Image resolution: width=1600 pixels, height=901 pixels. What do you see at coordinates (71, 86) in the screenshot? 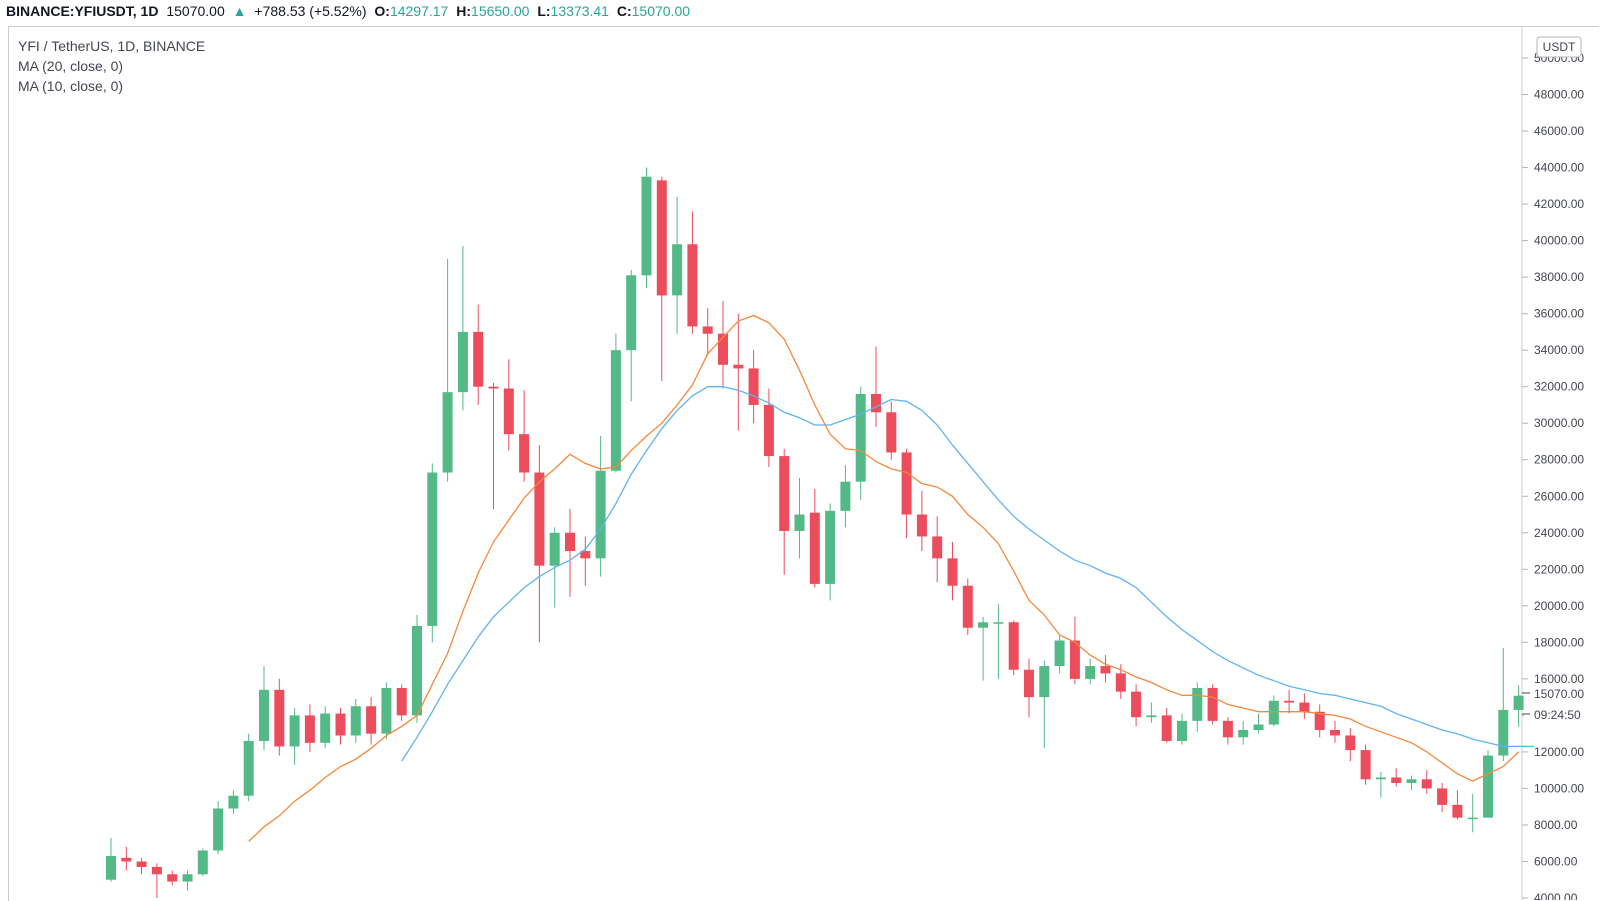
I see `legend-ma10: MA (10, close, 0)` at bounding box center [71, 86].